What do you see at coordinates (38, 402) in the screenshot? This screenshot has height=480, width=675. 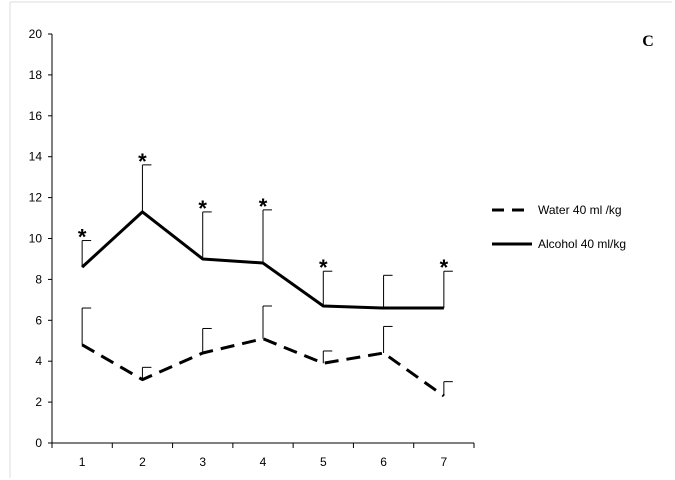 I see `y-tick-label: 2` at bounding box center [38, 402].